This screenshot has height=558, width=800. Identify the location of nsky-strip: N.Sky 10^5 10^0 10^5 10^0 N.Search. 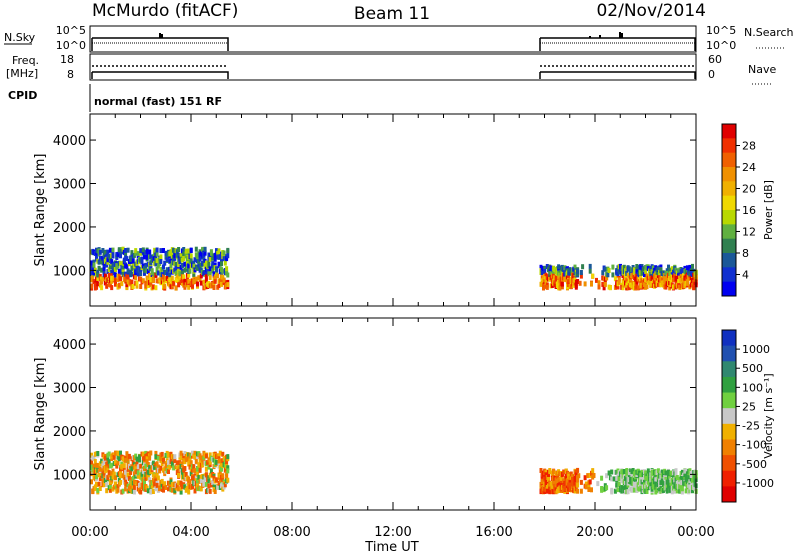
(399, 38).